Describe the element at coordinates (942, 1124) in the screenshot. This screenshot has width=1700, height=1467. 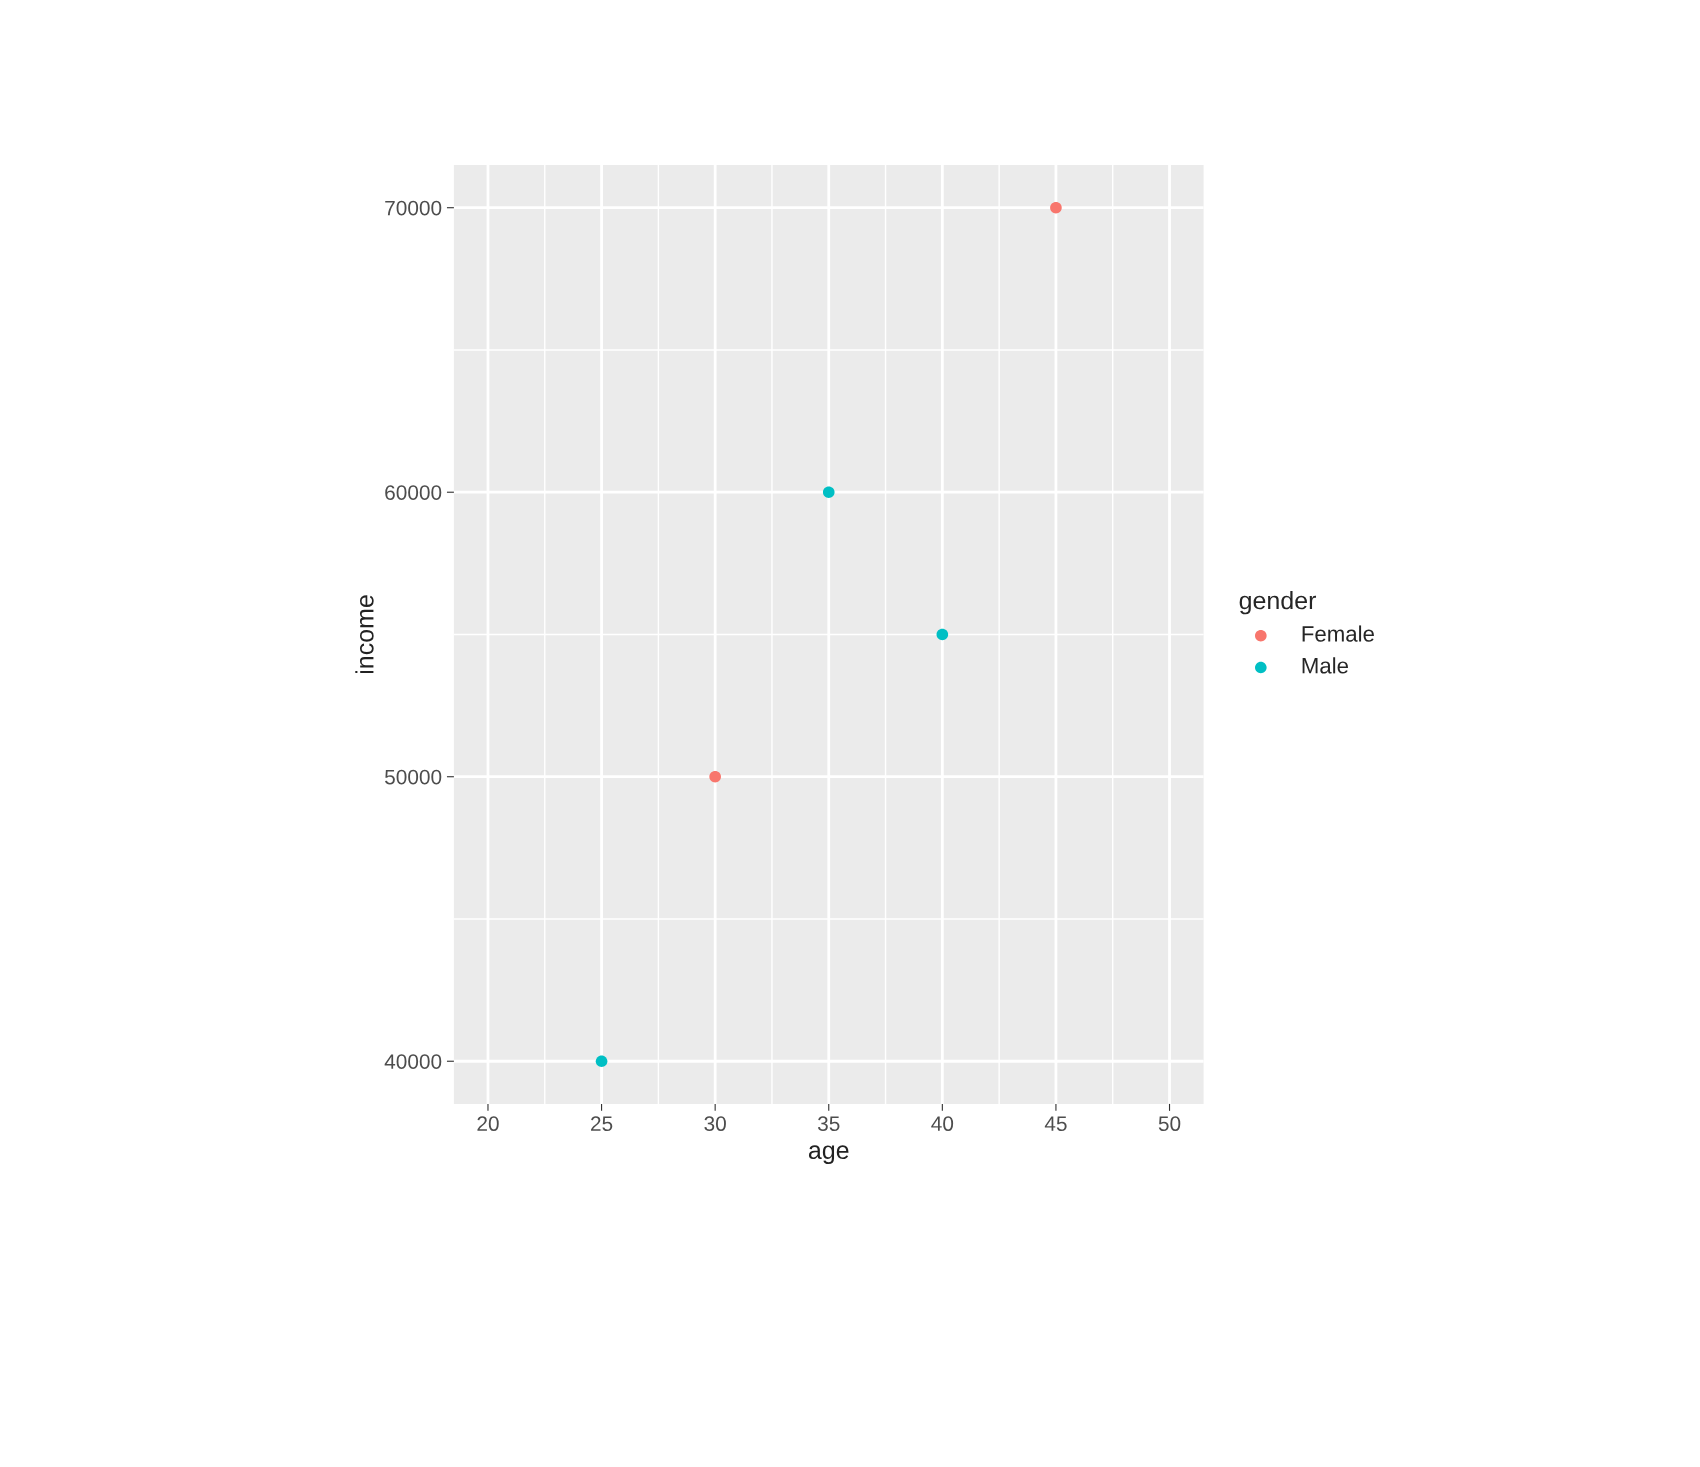
I see `x-tick-label: 40` at that location.